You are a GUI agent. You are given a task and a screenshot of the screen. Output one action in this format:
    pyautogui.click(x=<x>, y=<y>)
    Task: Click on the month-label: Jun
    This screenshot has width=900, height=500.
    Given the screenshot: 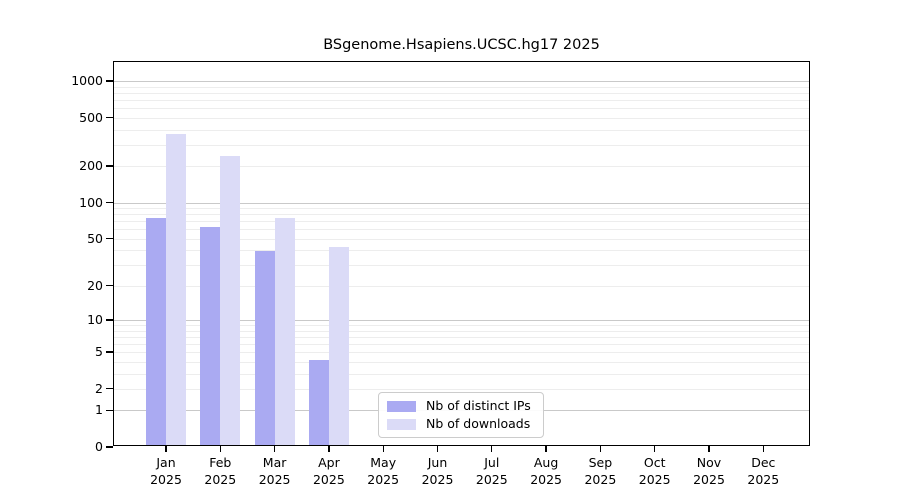 What is the action you would take?
    pyautogui.click(x=437, y=462)
    